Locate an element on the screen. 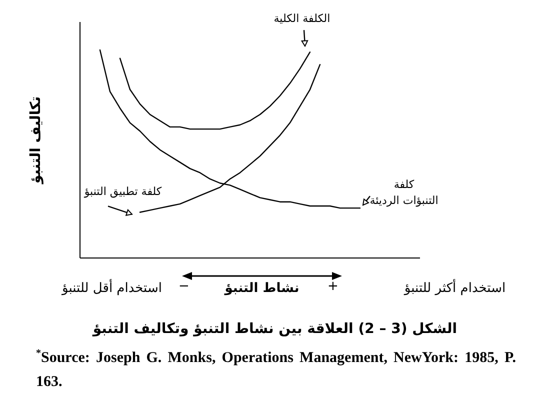 This screenshot has width=548, height=413. x-axis-title: نشاط التنبؤ is located at coordinates (262, 288).